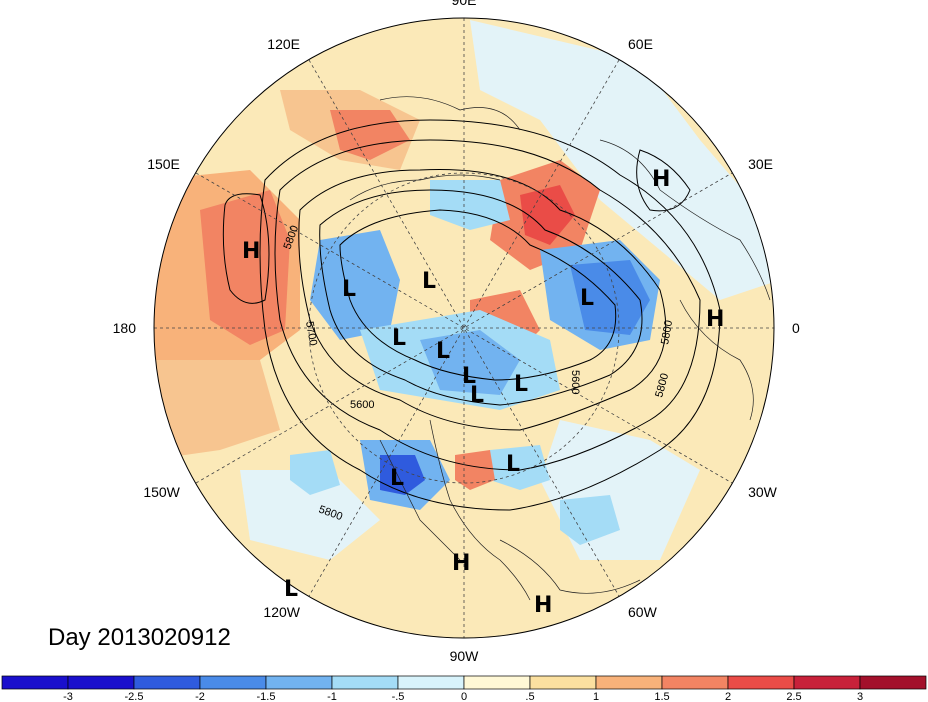 The height and width of the screenshot is (702, 928). What do you see at coordinates (543, 605) in the screenshot?
I see `high-marker-caribbean: H` at bounding box center [543, 605].